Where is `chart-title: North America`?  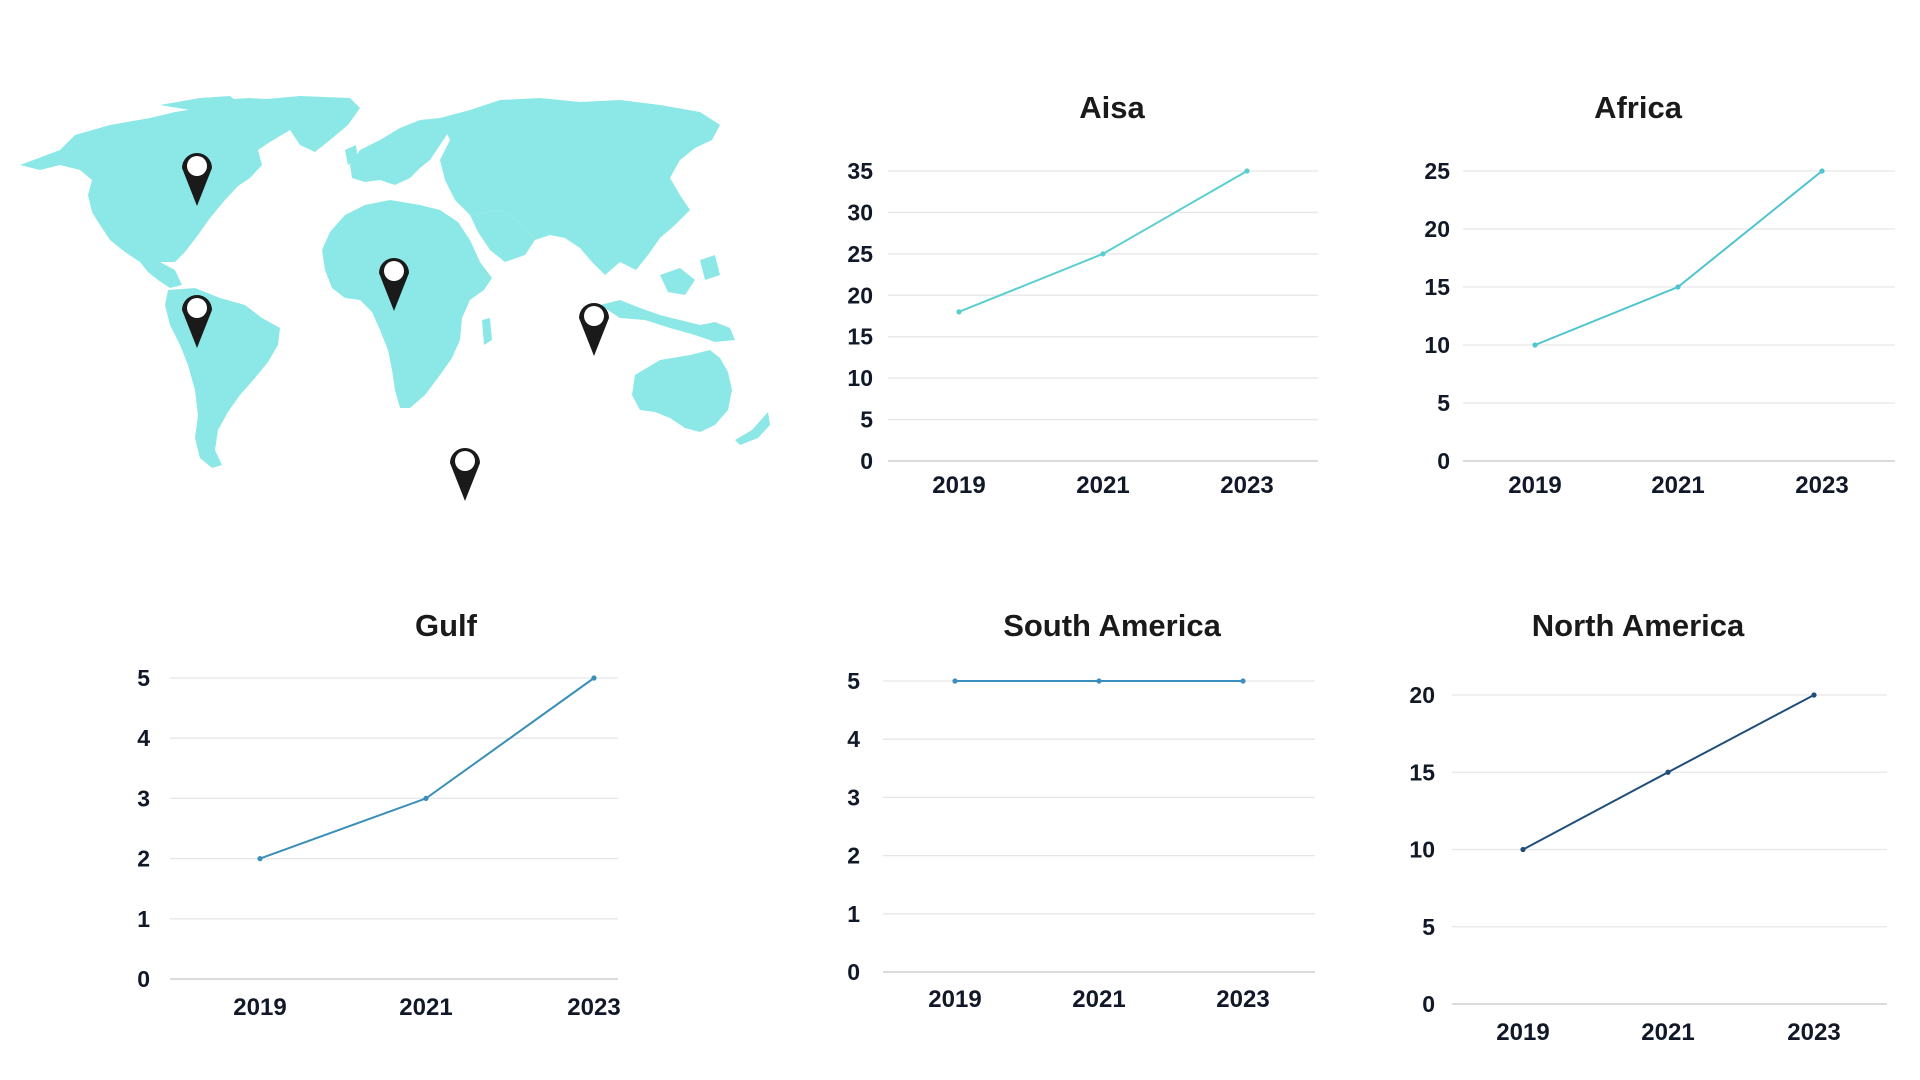
chart-title: North America is located at coordinates (1638, 625).